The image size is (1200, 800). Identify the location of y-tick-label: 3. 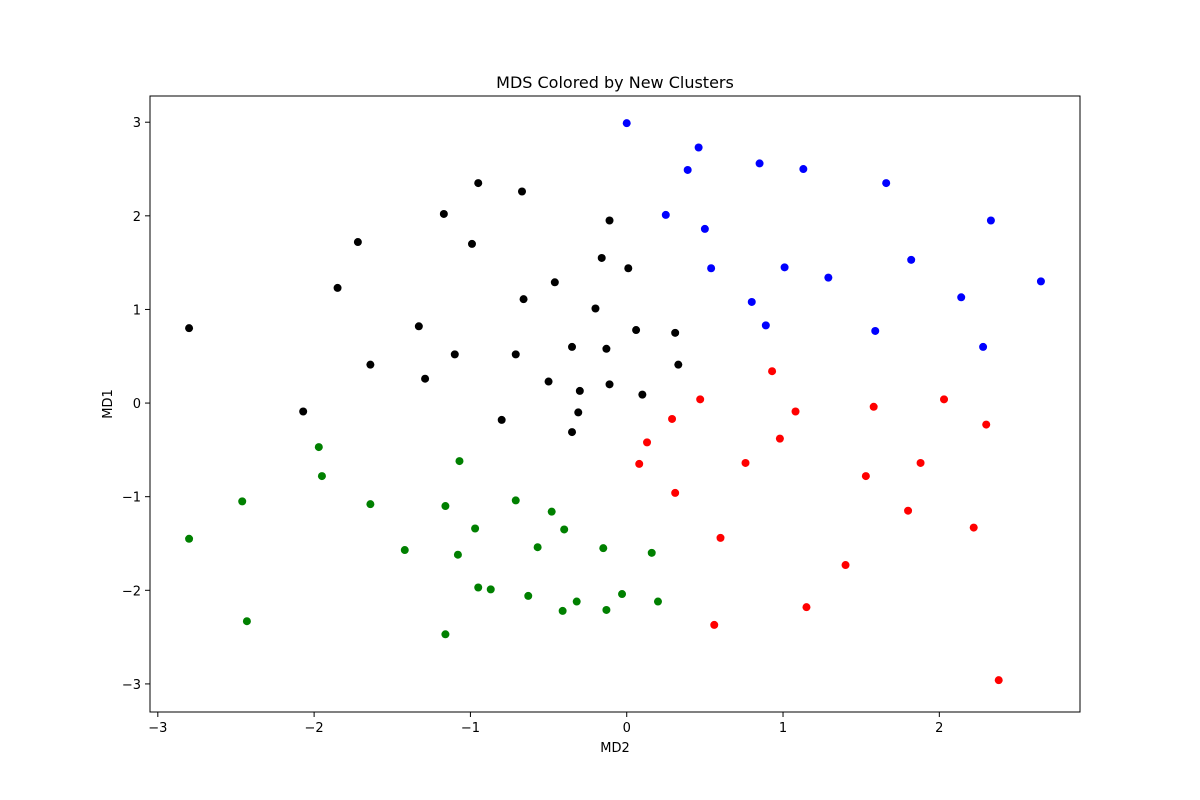
(137, 123).